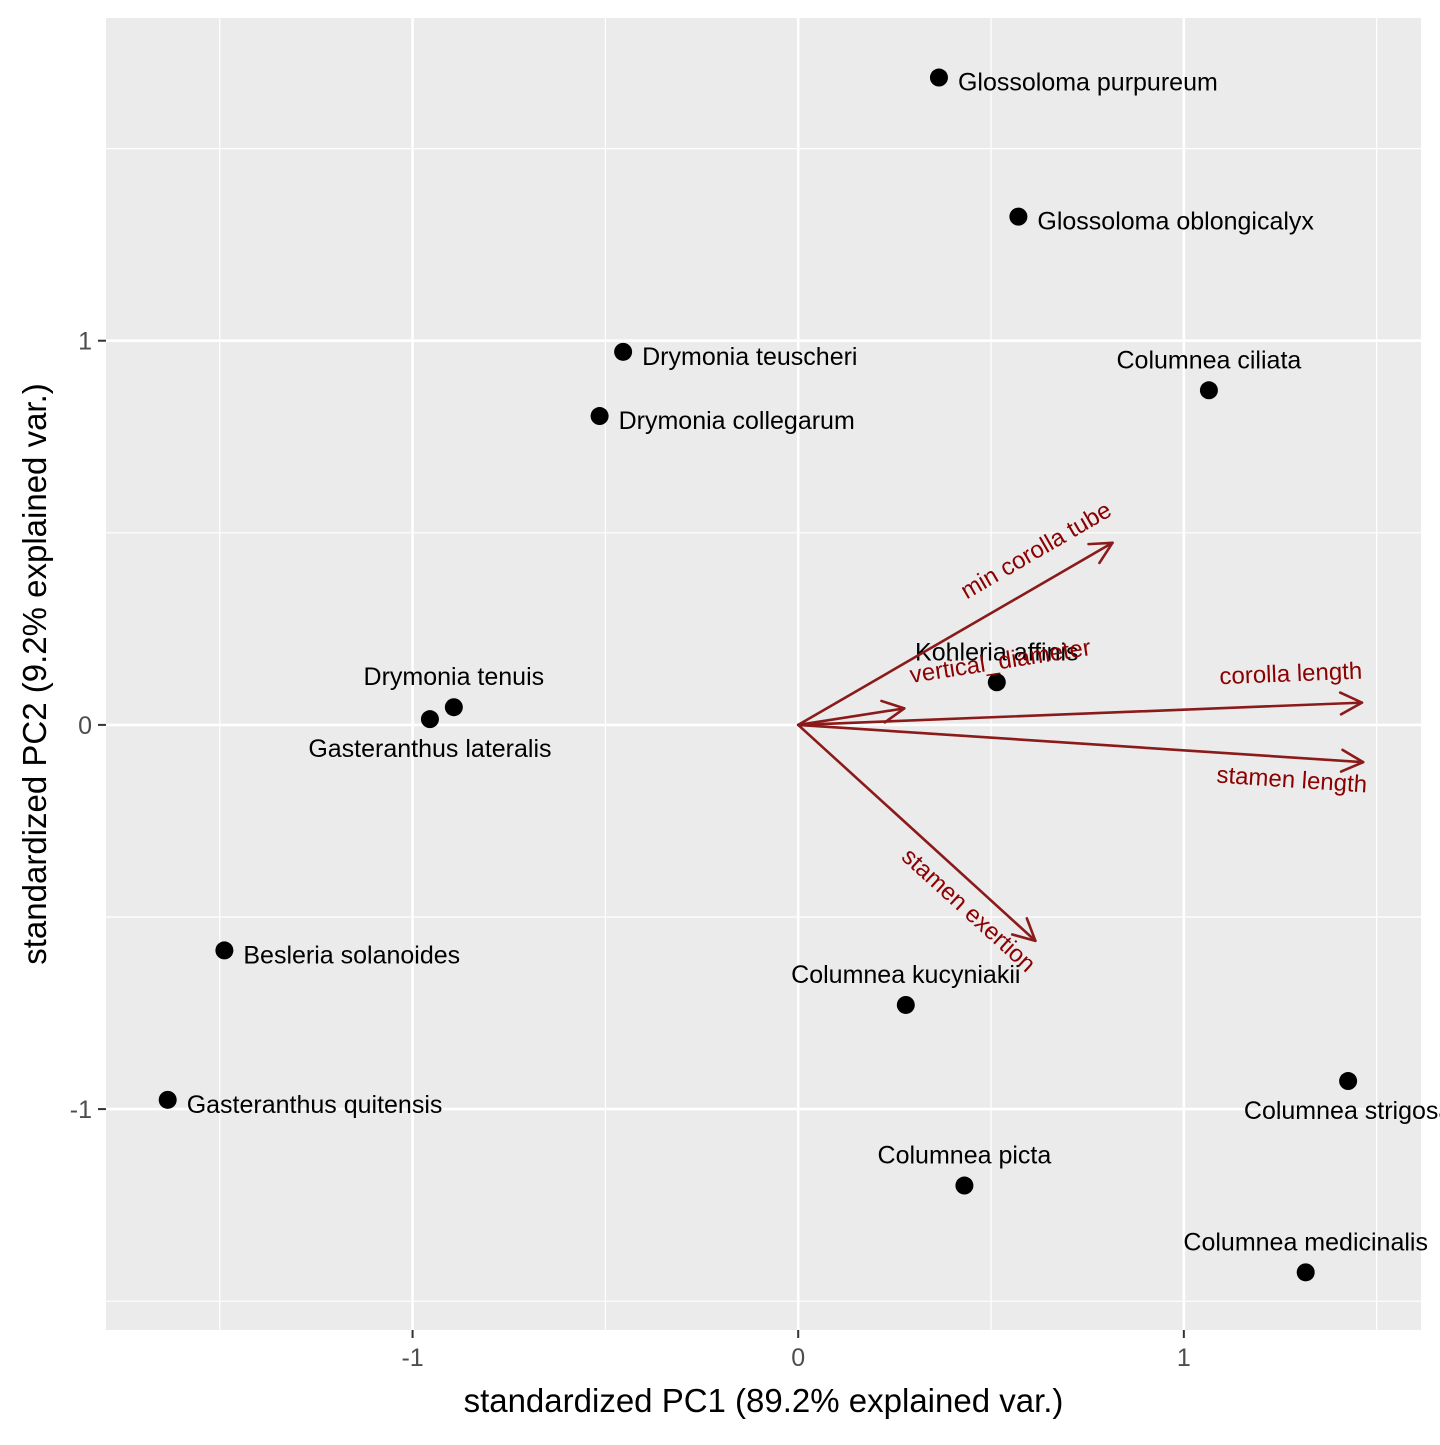 Image resolution: width=1440 pixels, height=1445 pixels. Describe the element at coordinates (454, 677) in the screenshot. I see `point-label: Drymonia tenuis` at that location.